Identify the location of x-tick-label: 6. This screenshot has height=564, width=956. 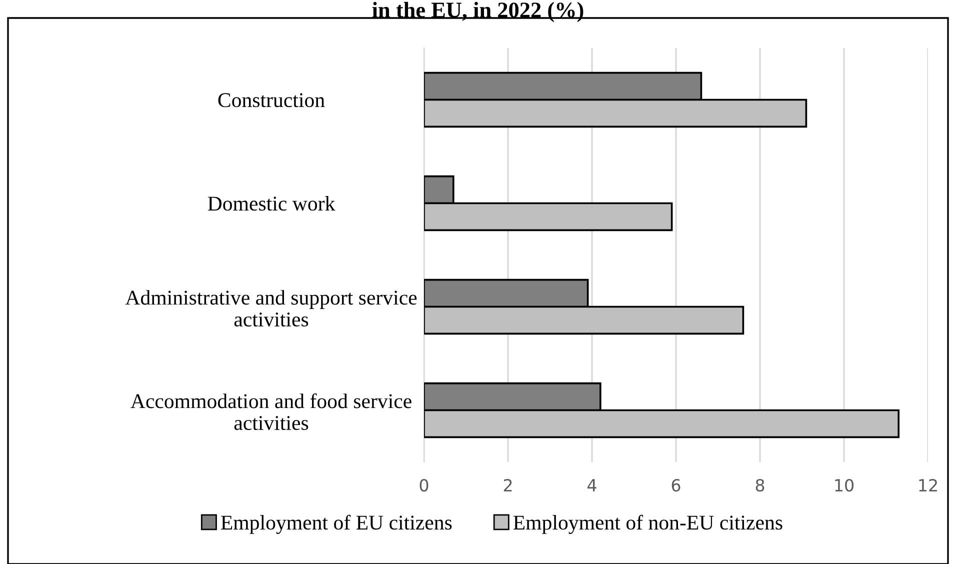
(676, 485).